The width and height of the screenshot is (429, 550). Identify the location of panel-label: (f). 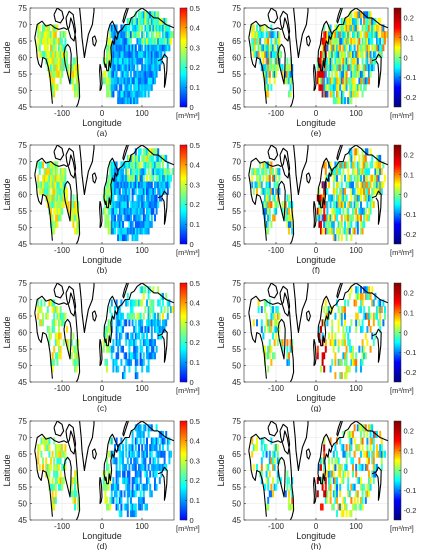
(316, 269).